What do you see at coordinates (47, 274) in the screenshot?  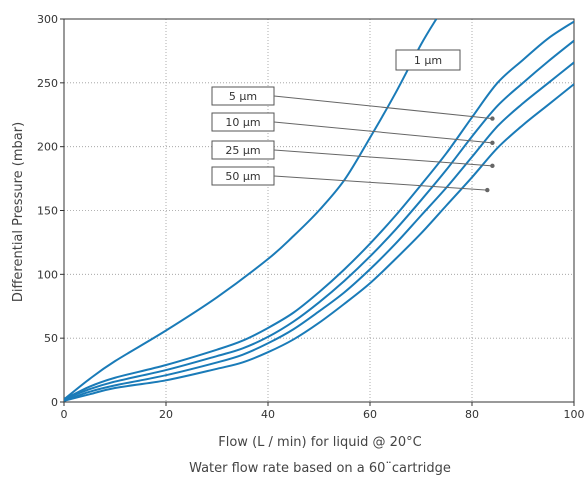 I see `y-tick-label: 100` at bounding box center [47, 274].